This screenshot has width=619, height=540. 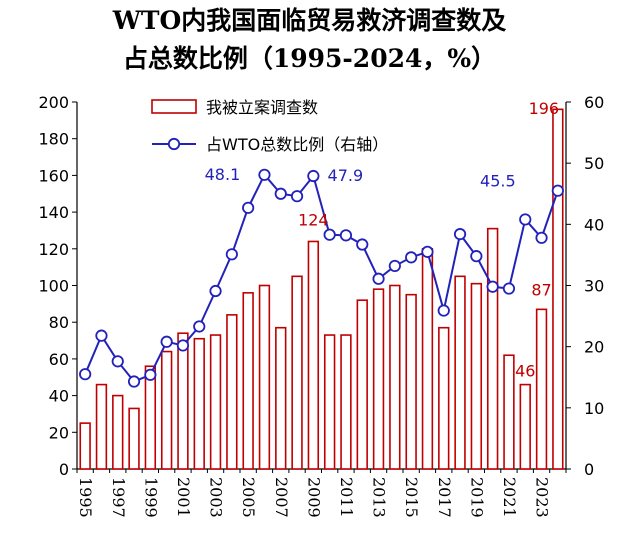 I want to click on y-left-tick-label: 0, so click(x=64, y=469).